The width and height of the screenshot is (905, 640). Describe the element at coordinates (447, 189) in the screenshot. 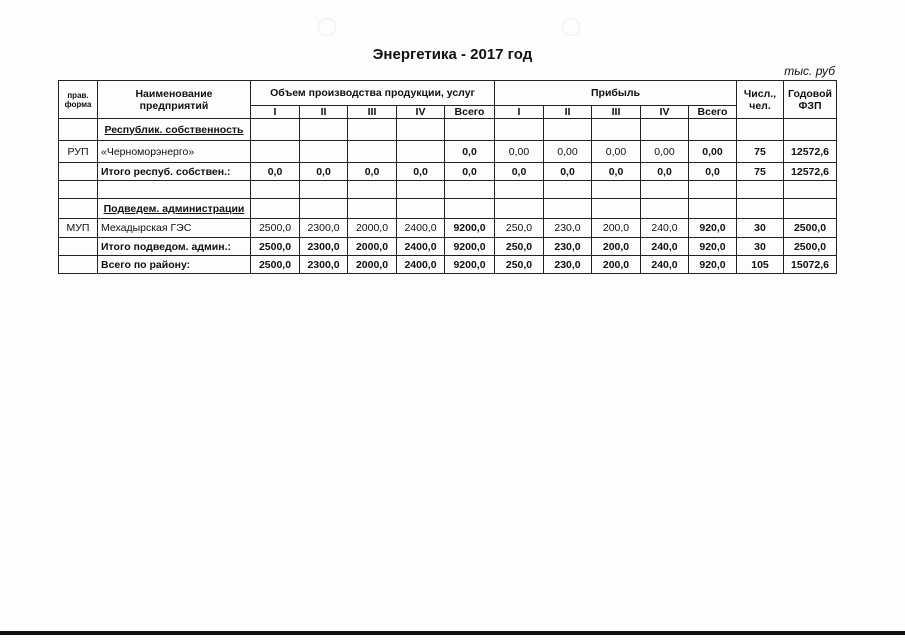

I see `table-row` at that location.